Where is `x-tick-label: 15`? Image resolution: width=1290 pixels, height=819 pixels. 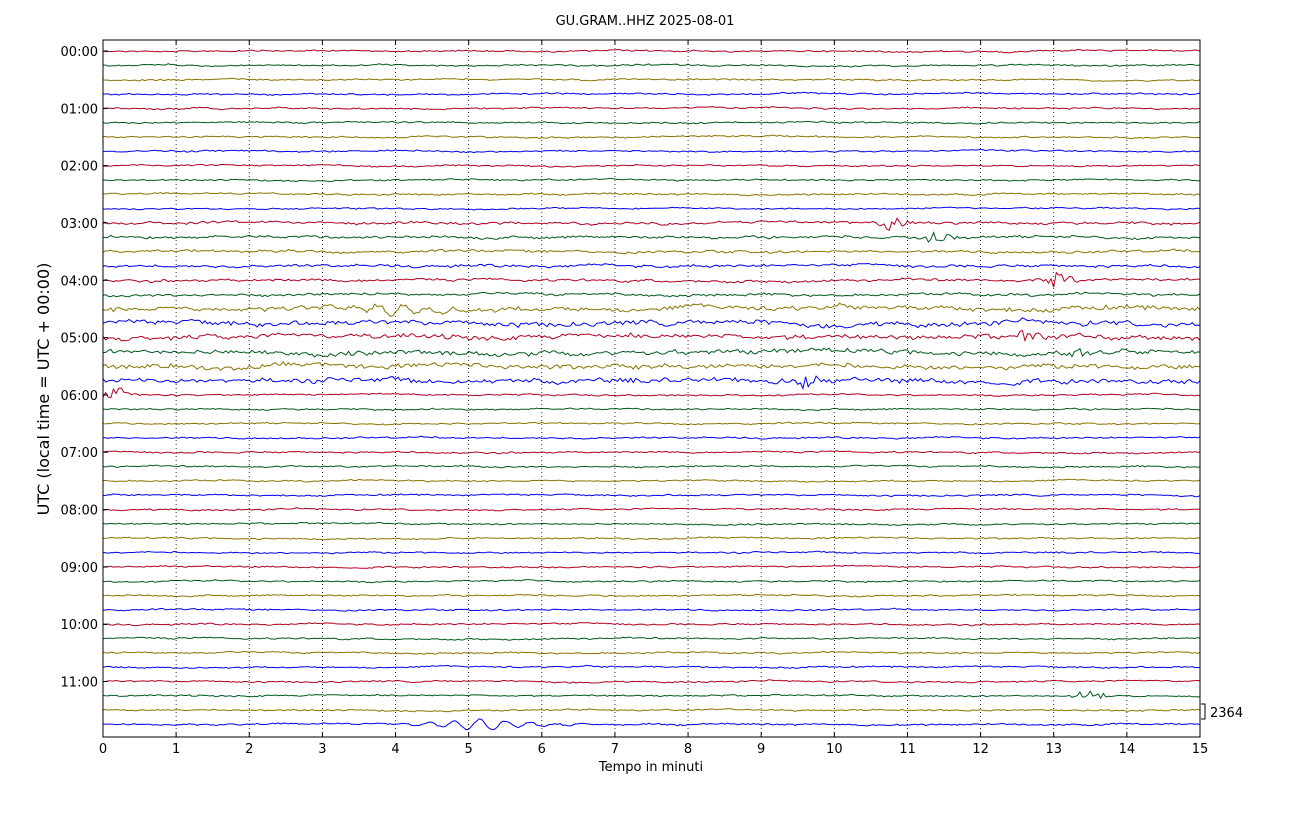
x-tick-label: 15 is located at coordinates (1200, 749).